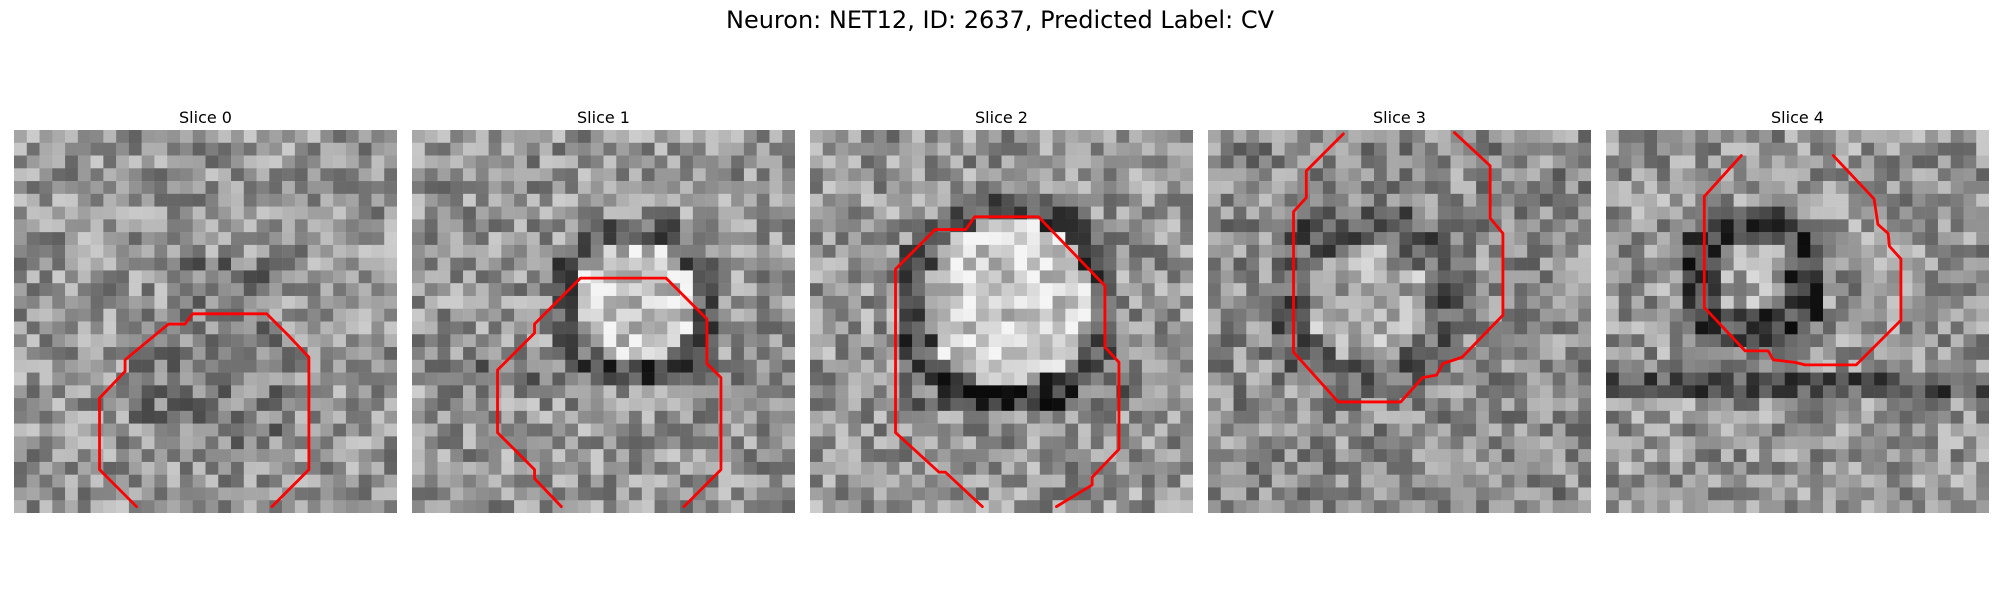 This screenshot has width=2000, height=600. Describe the element at coordinates (205, 117) in the screenshot. I see `slice-title-0: Slice 0` at that location.